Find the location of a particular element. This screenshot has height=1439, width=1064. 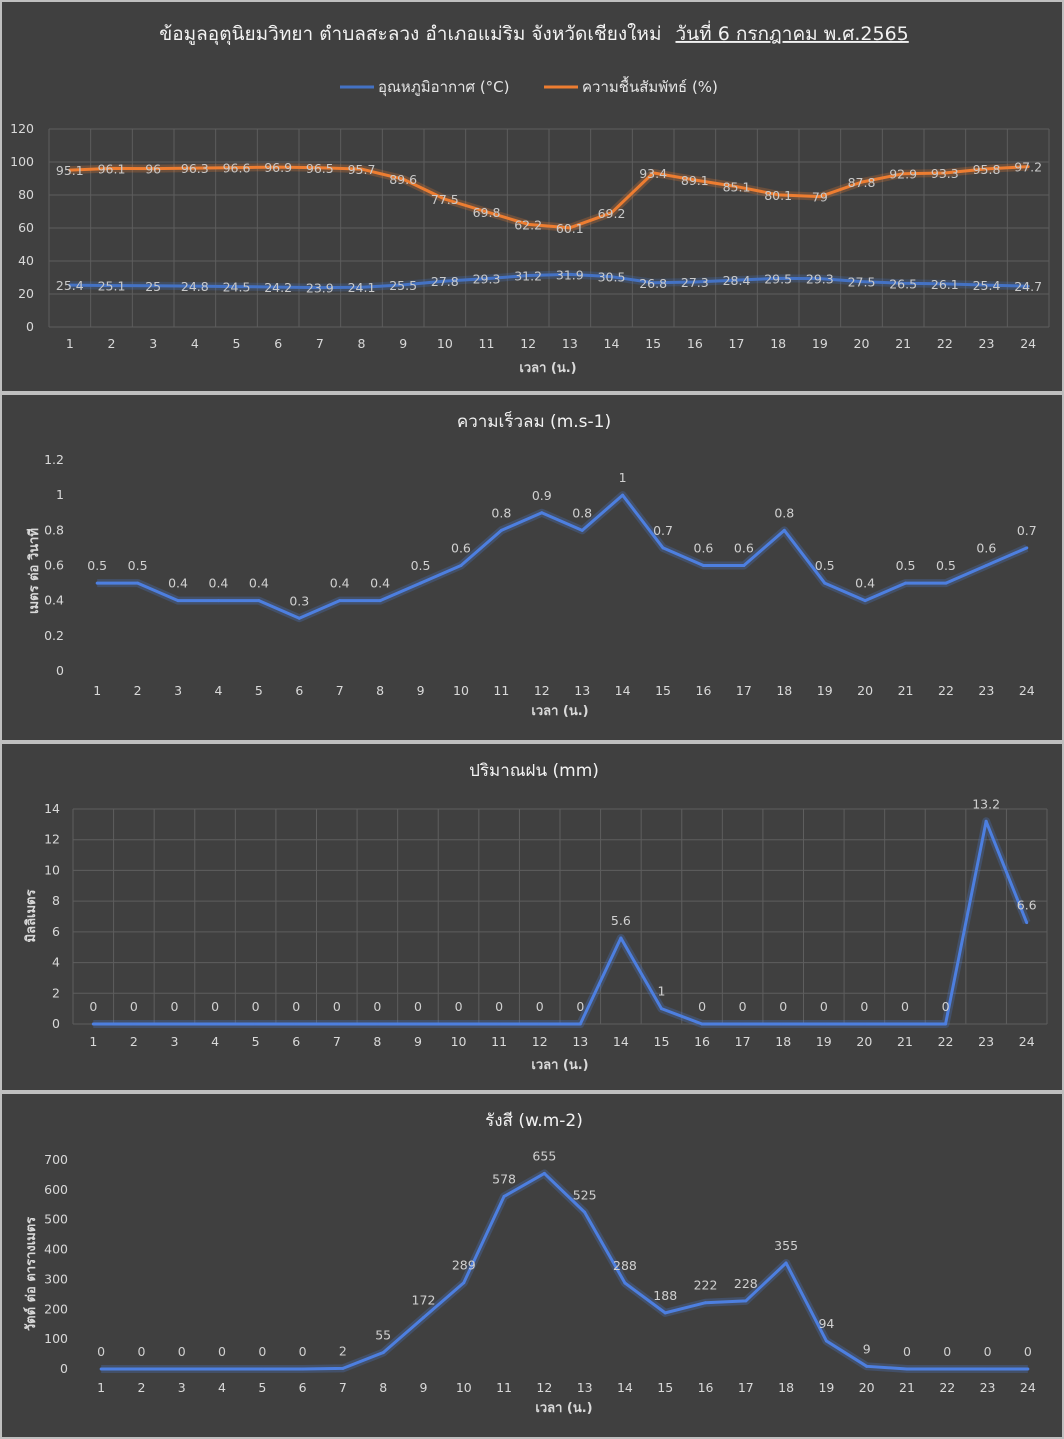

data-label: 96.5 is located at coordinates (320, 168).